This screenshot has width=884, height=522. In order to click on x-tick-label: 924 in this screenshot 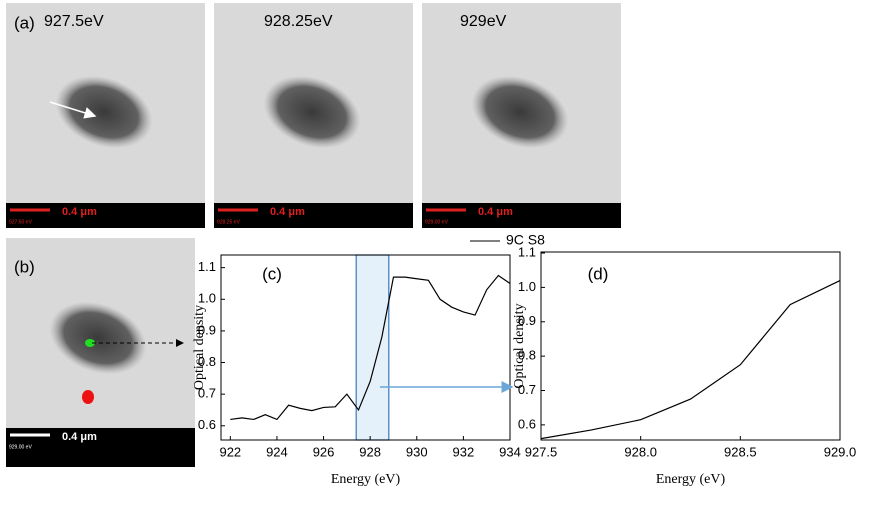, I will do `click(277, 451)`.